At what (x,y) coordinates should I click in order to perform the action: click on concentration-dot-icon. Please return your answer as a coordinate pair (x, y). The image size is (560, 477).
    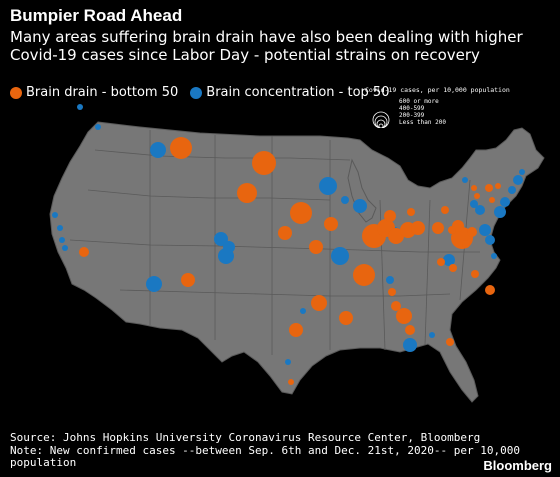
    Looking at the image, I should click on (196, 92).